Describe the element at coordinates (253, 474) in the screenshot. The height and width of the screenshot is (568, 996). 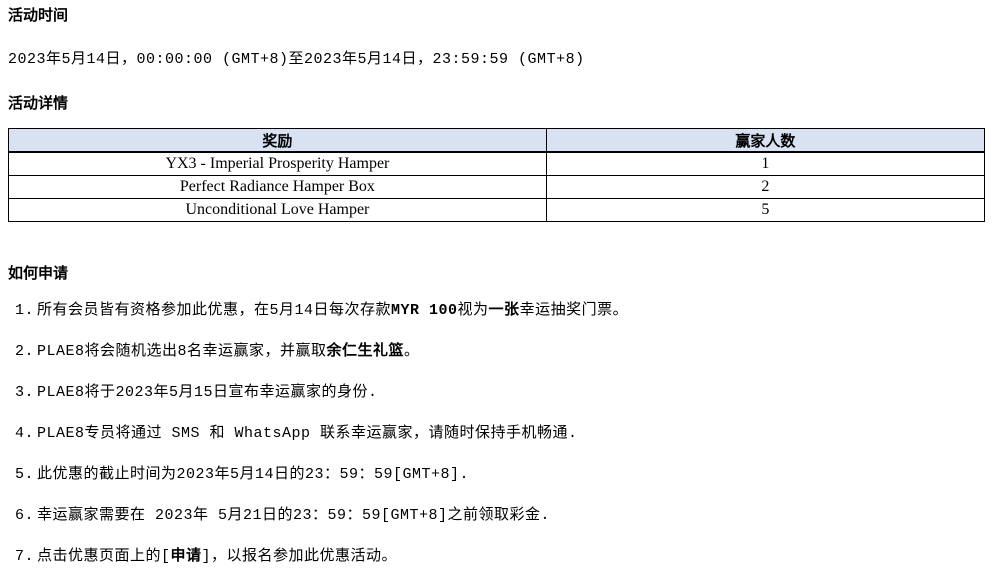
I see `list-item-text: 此优惠的截止时间为2023年5月14日的23：59：59[GMT+8].` at that location.